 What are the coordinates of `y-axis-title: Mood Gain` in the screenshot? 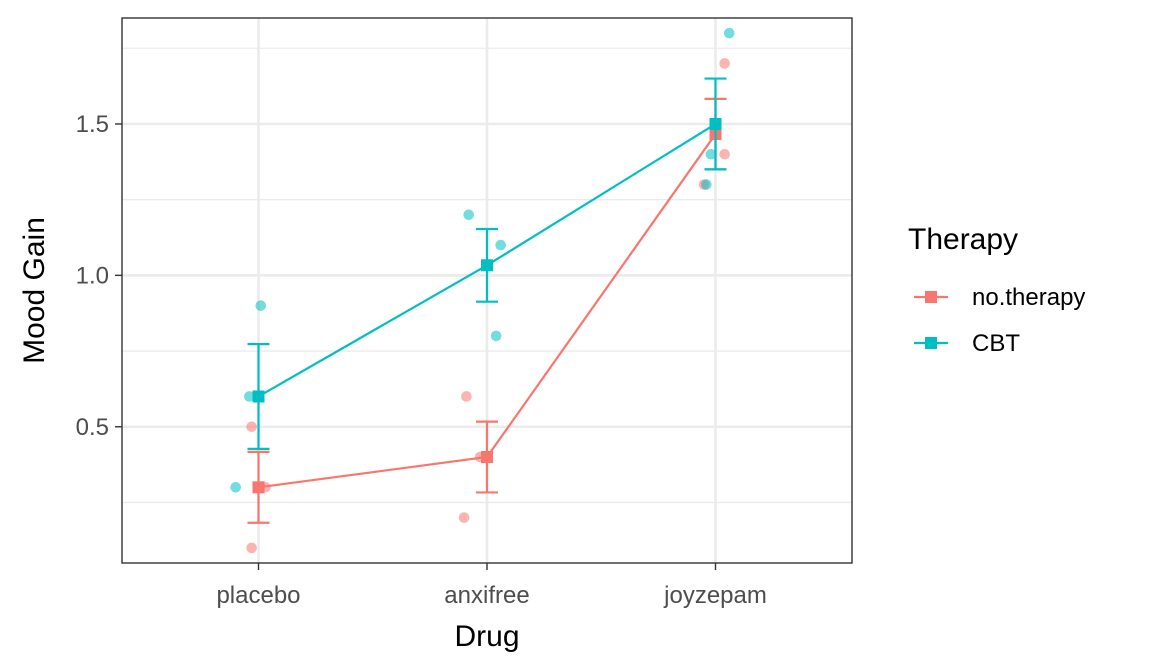 It's located at (34, 290).